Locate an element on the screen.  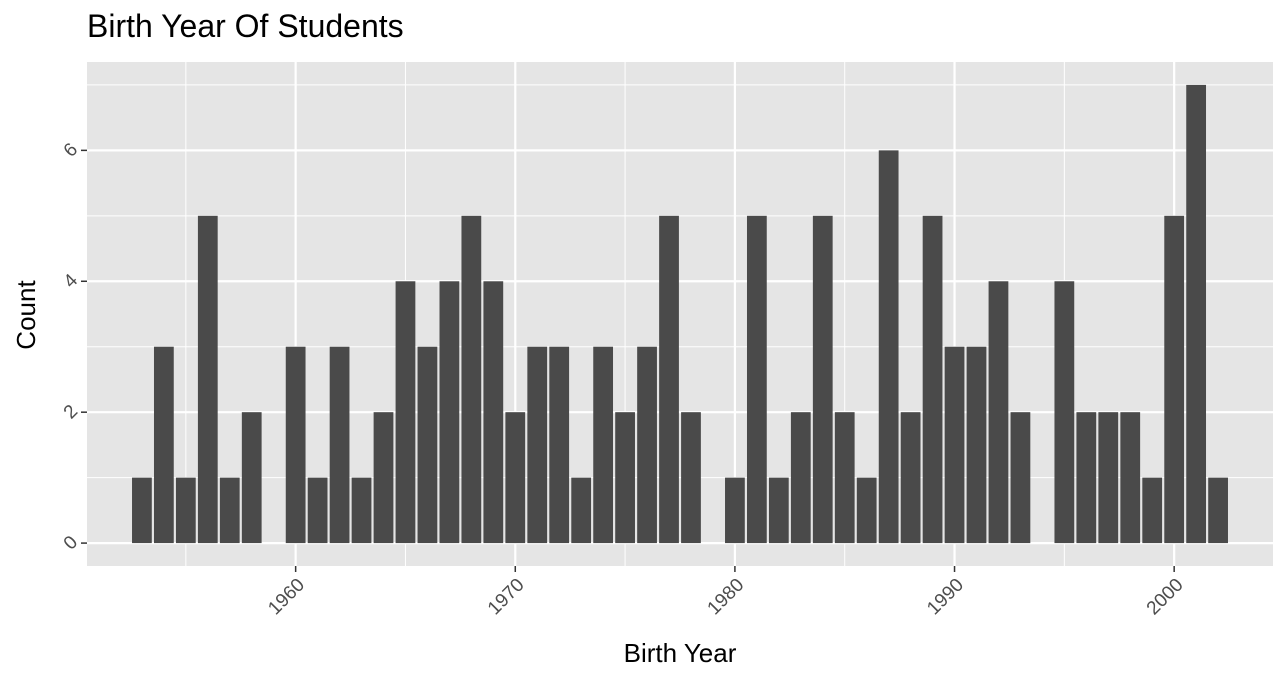
y-axis: 0 2 4 6 is located at coordinates (73, 346).